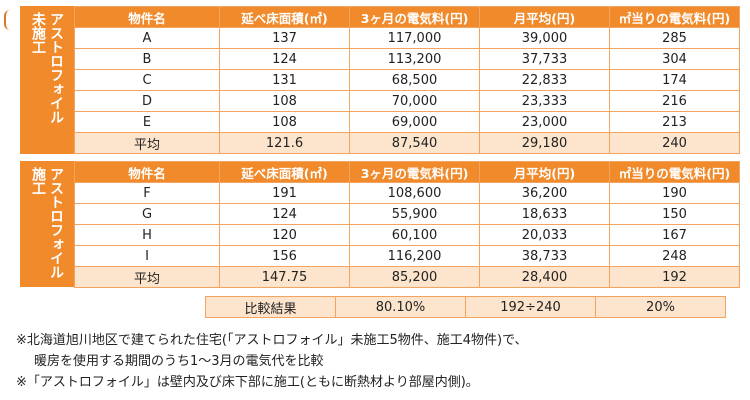 Image resolution: width=750 pixels, height=400 pixels. What do you see at coordinates (414, 59) in the screenshot?
I see `cell-3month-cost: 113,200` at bounding box center [414, 59].